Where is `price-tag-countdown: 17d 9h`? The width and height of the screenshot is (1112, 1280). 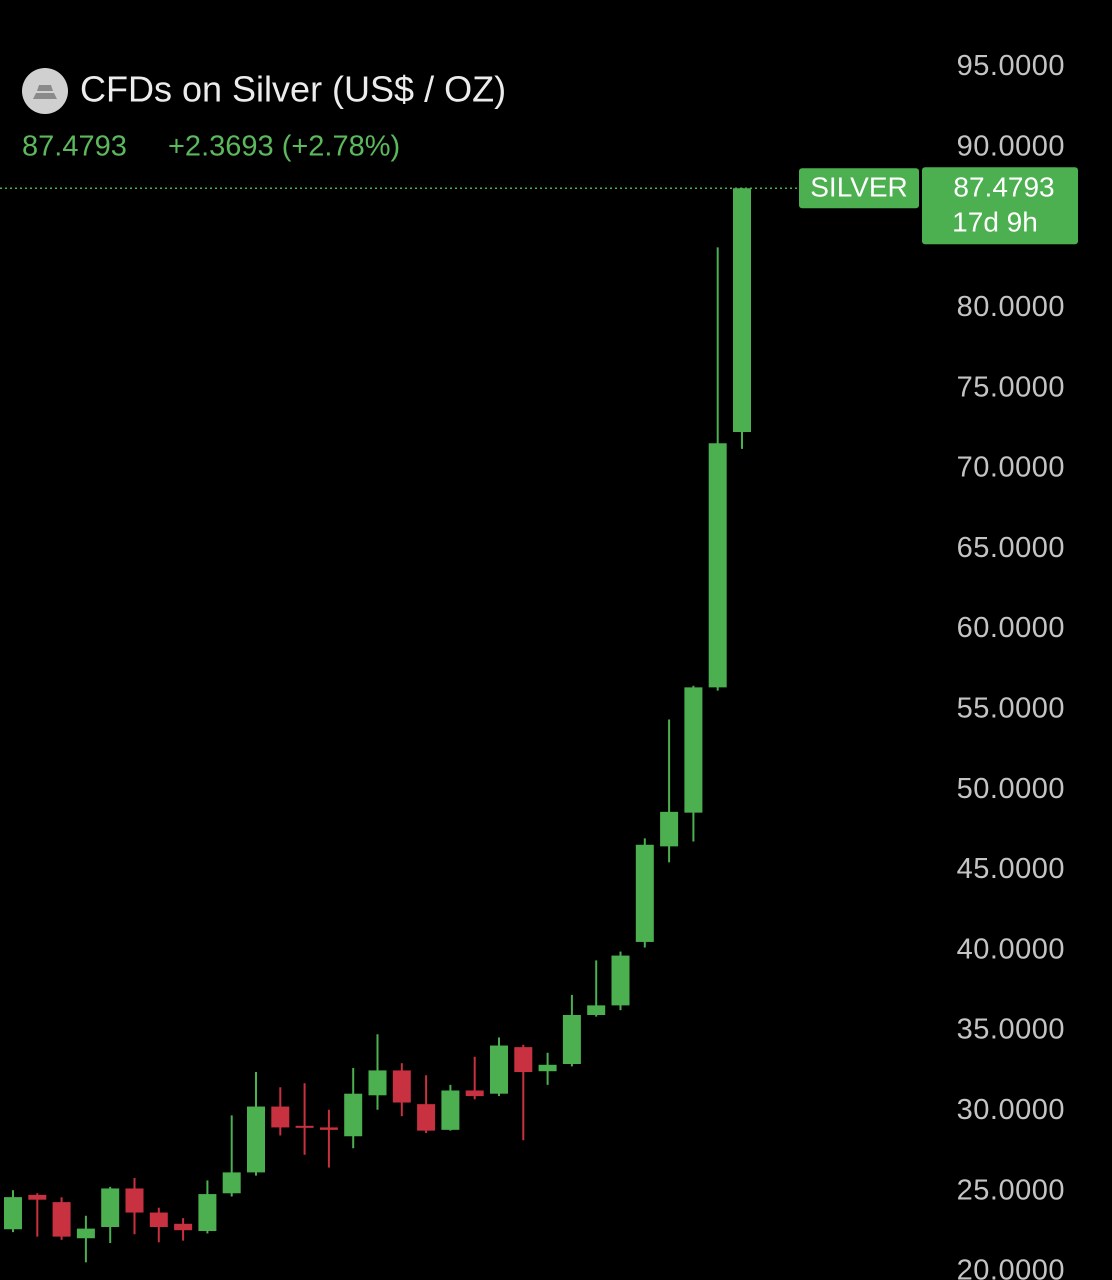 price-tag-countdown: 17d 9h is located at coordinates (995, 222).